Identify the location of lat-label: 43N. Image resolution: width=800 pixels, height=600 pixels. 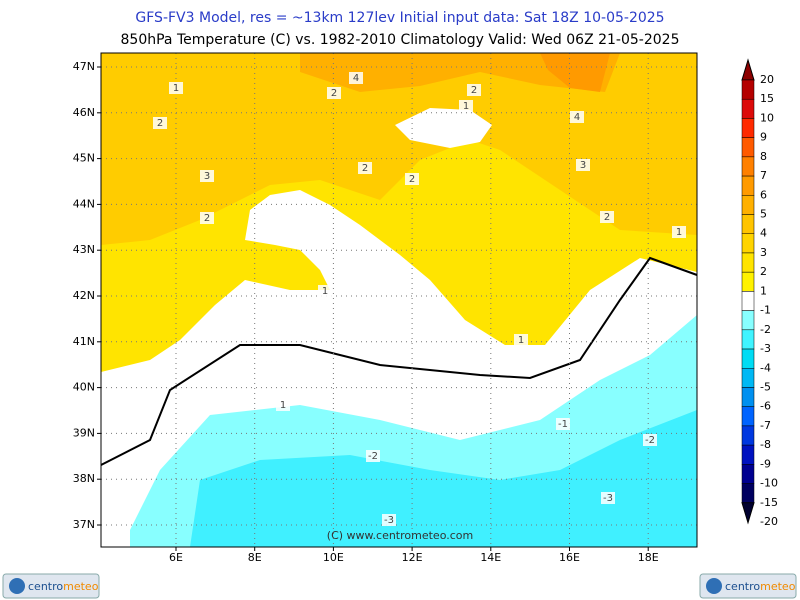
(84, 249).